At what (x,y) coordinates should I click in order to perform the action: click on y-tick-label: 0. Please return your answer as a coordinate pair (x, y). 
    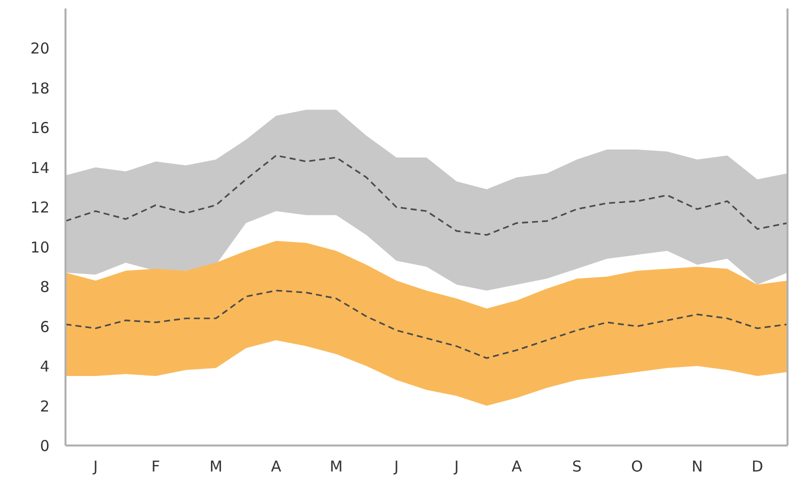
    Looking at the image, I should click on (45, 446).